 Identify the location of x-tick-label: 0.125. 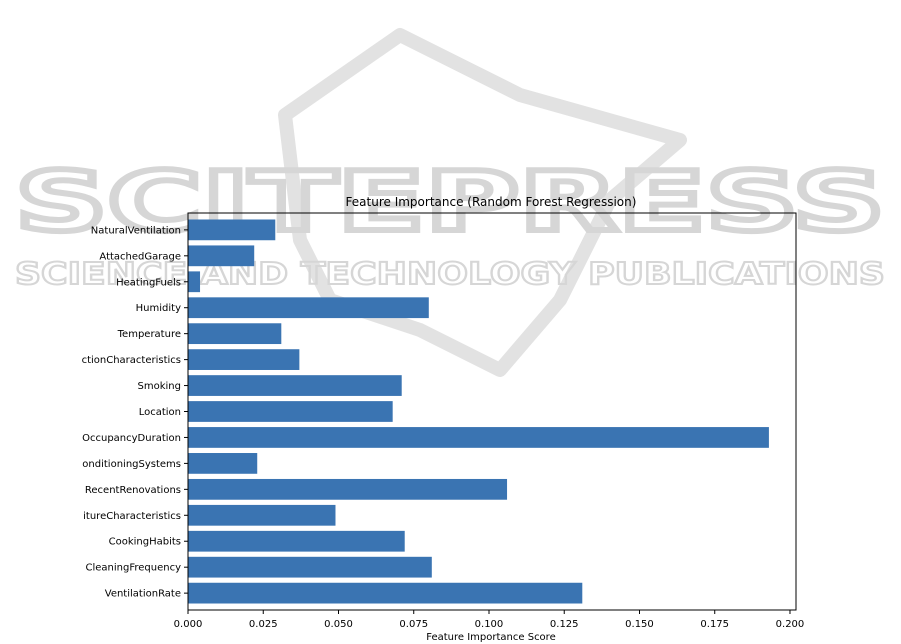
(564, 624).